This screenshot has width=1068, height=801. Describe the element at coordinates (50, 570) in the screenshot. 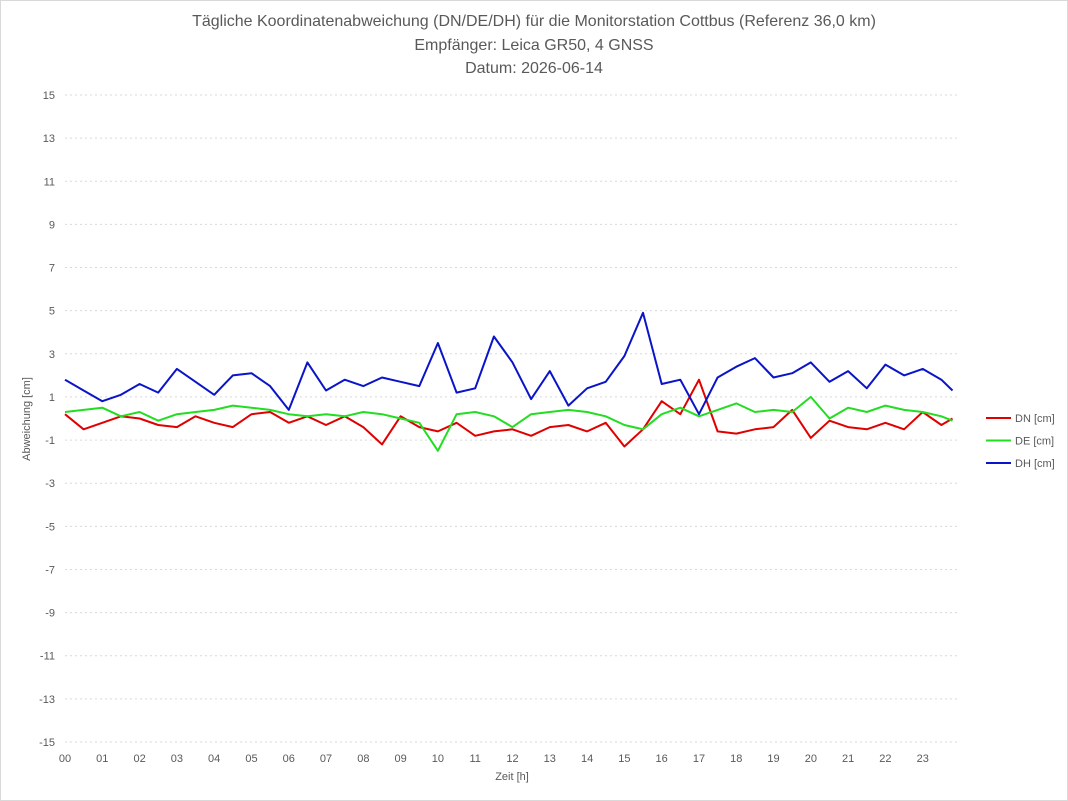

I see `y-tick-label: -7` at that location.